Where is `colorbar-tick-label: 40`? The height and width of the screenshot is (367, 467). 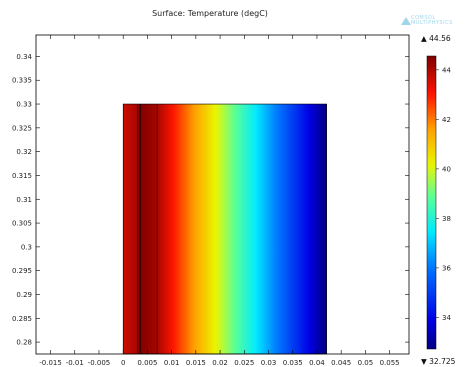 colorbar-tick-label: 40 is located at coordinates (446, 169).